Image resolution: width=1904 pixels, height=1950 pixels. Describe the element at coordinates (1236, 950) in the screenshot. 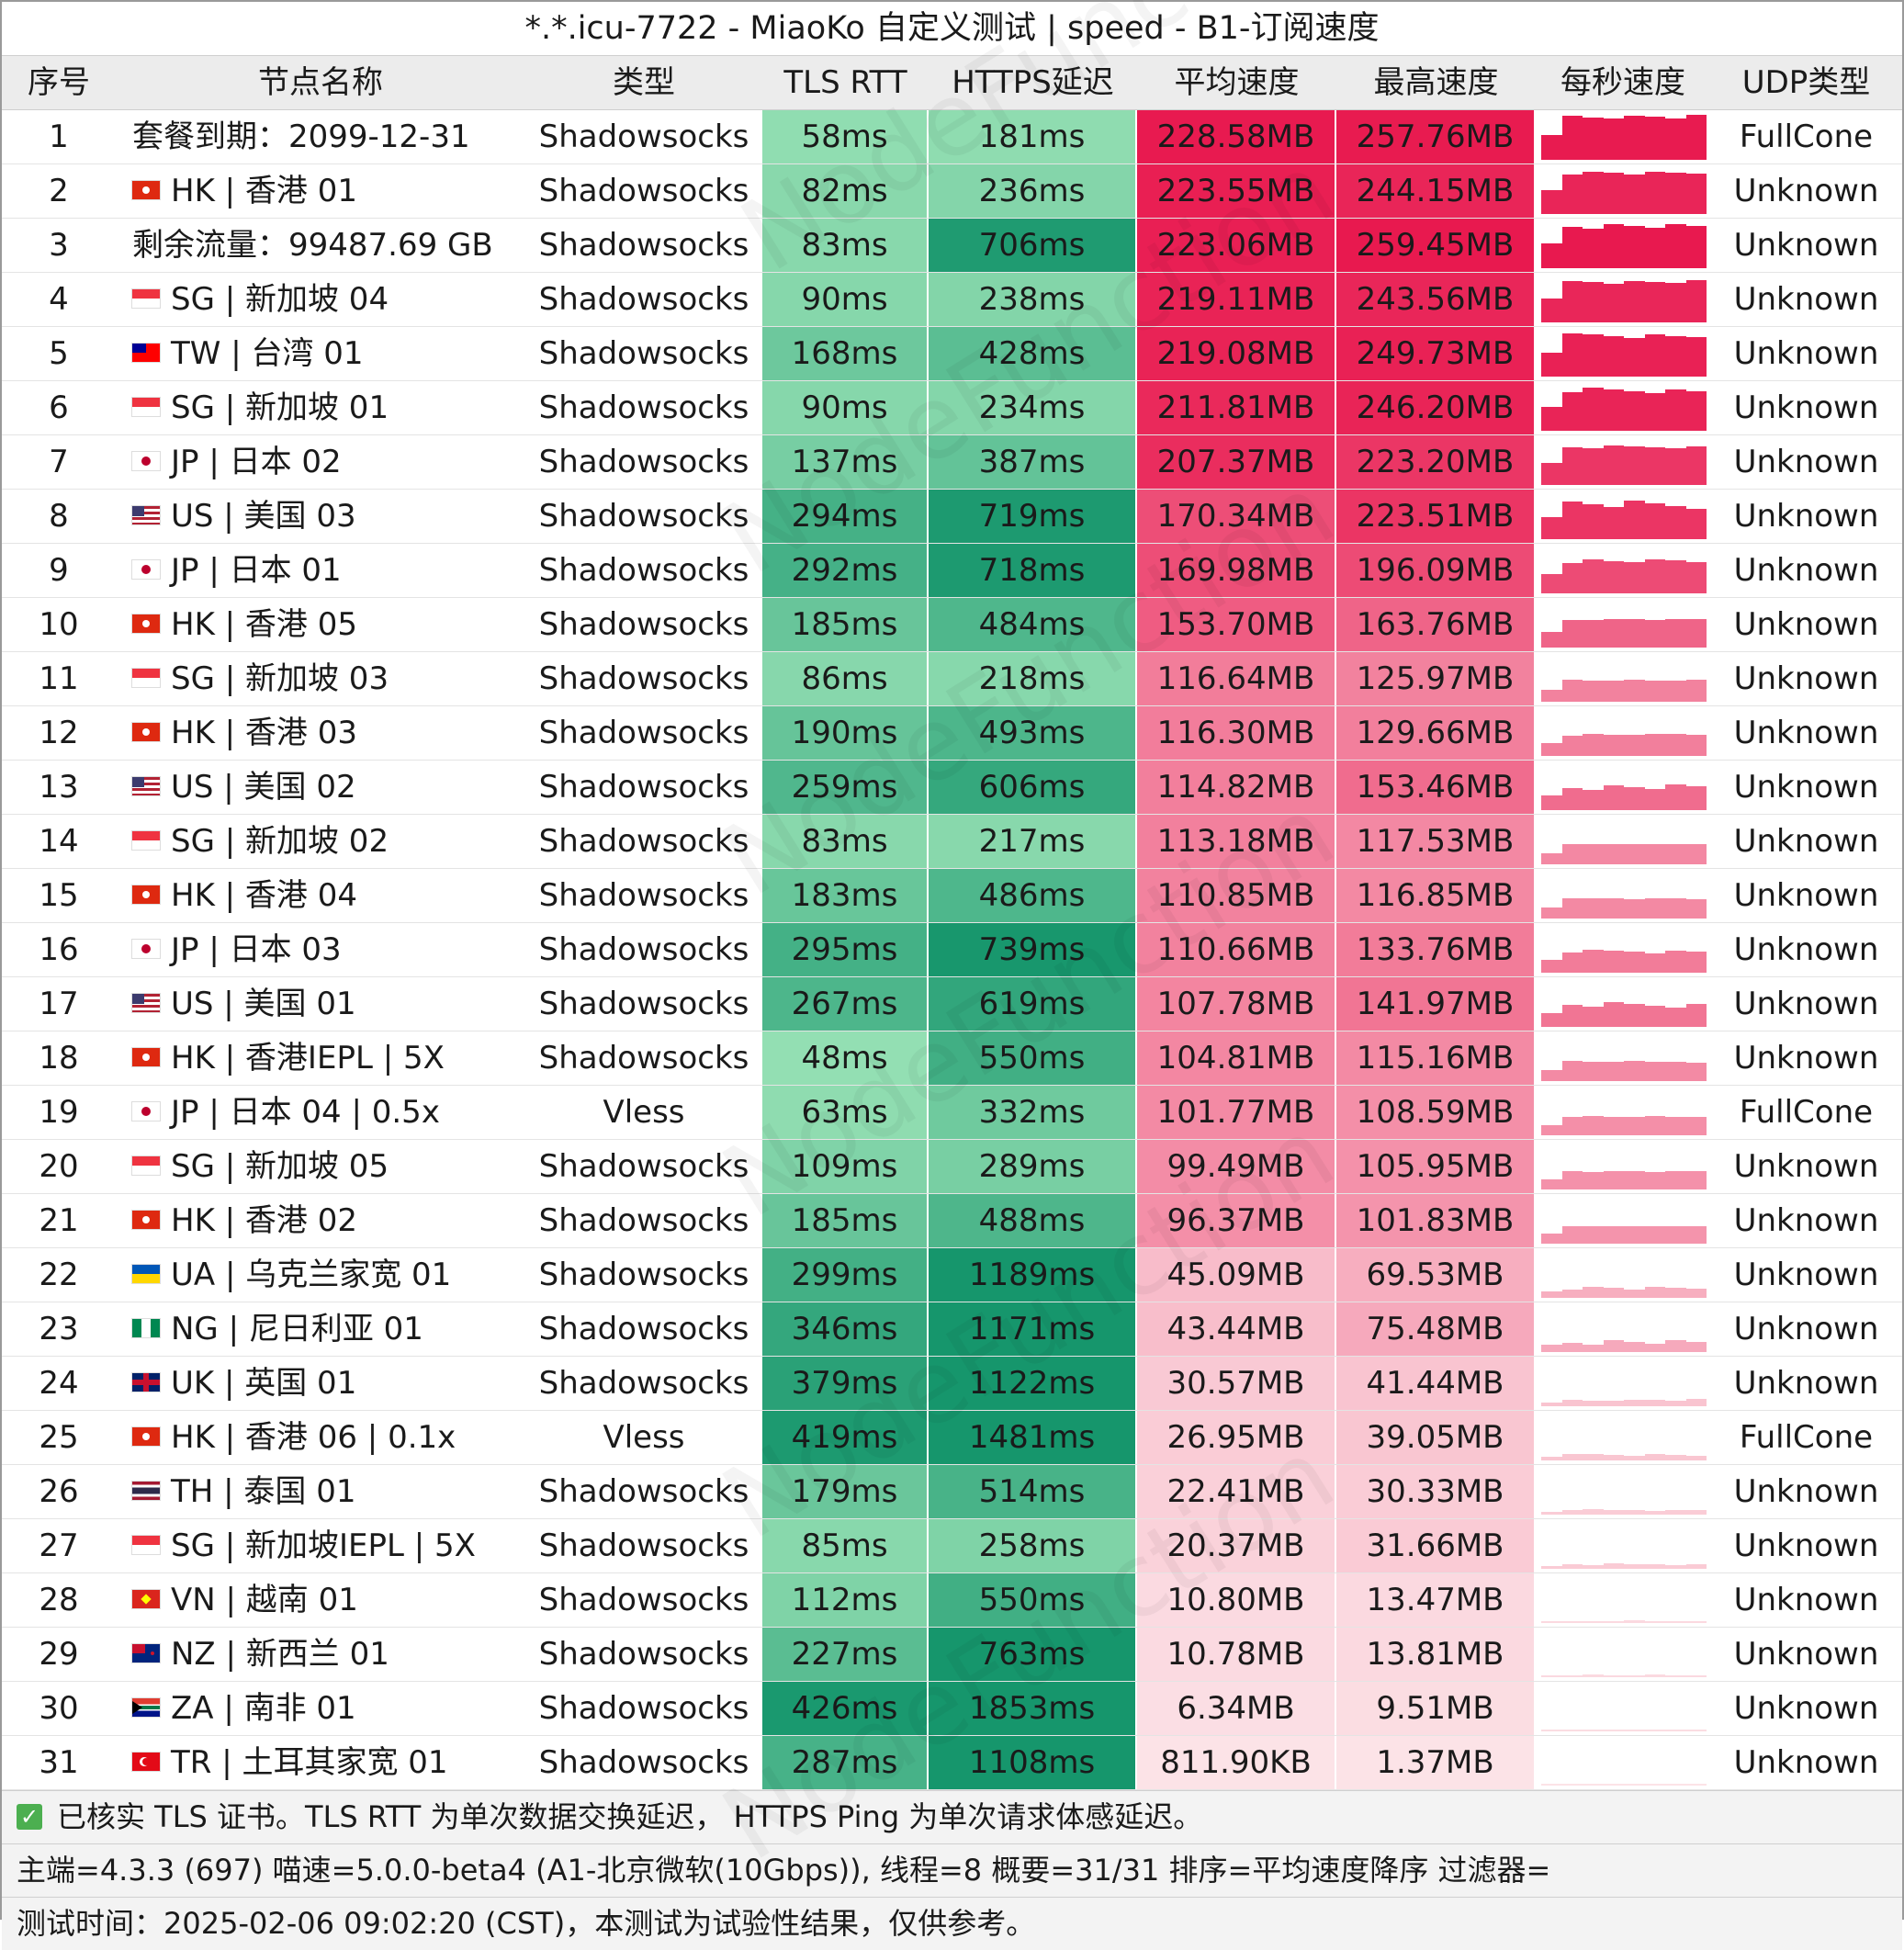

I see `cell-avg-speed: 110.66MB` at that location.